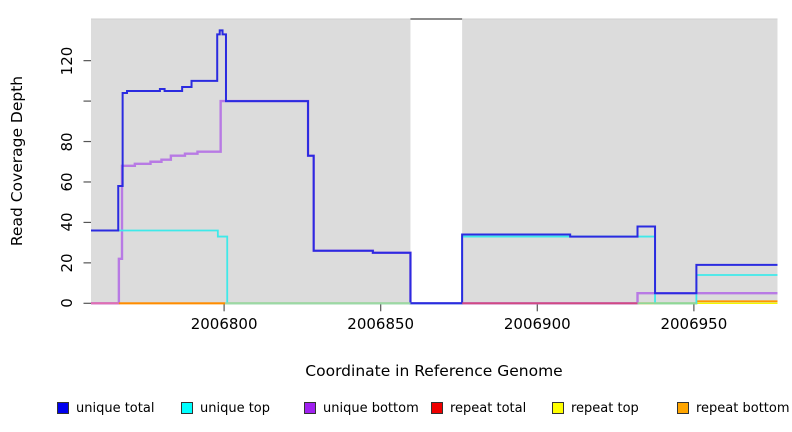 The width and height of the screenshot is (792, 432). Describe the element at coordinates (224, 324) in the screenshot. I see `x-tick-label: 2006800` at that location.